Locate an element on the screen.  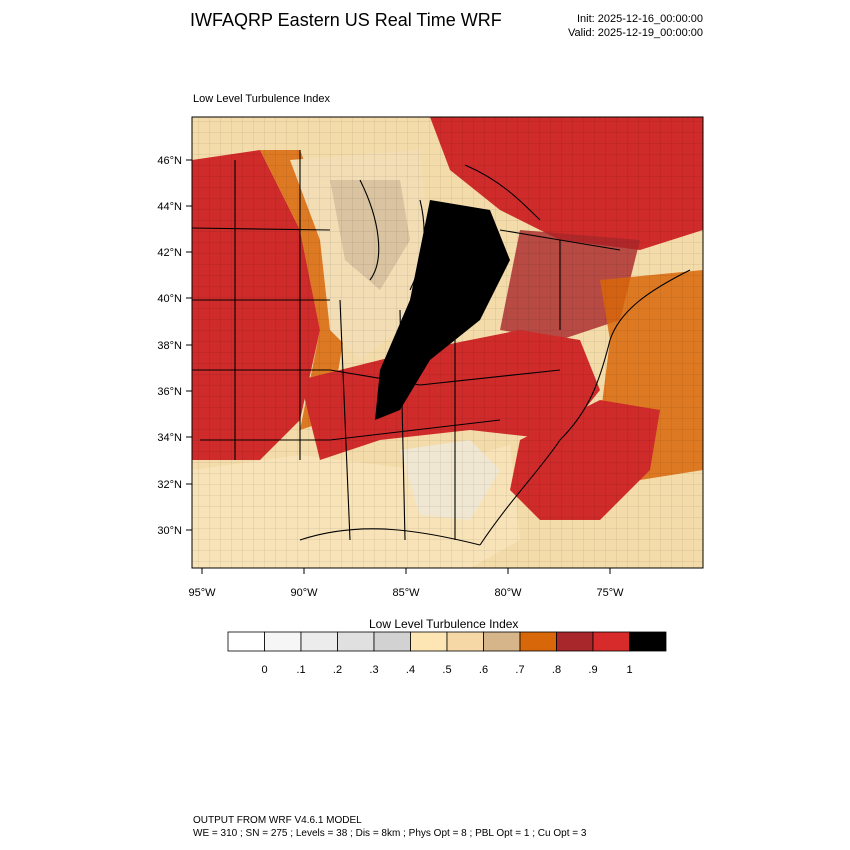
lat-label: 34°N is located at coordinates (169, 438).